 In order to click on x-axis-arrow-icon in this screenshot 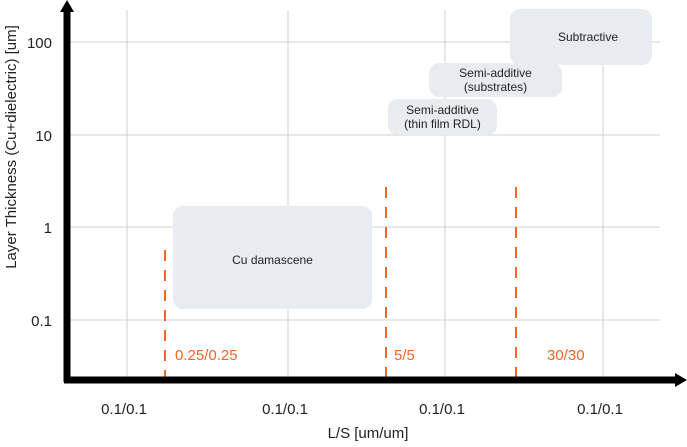, I will do `click(681, 380)`.